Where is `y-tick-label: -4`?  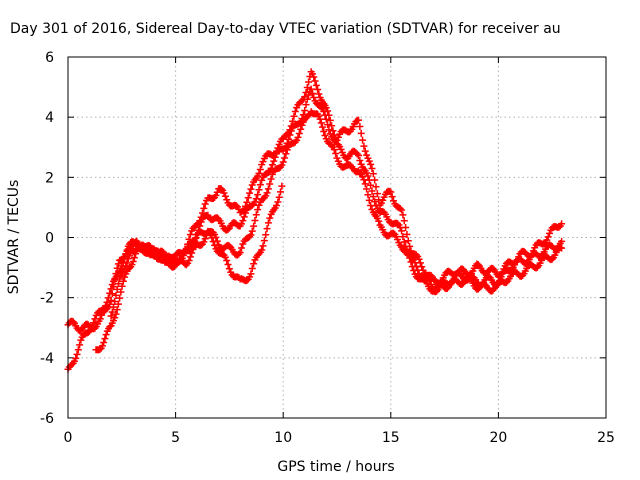 y-tick-label: -4 is located at coordinates (47, 359).